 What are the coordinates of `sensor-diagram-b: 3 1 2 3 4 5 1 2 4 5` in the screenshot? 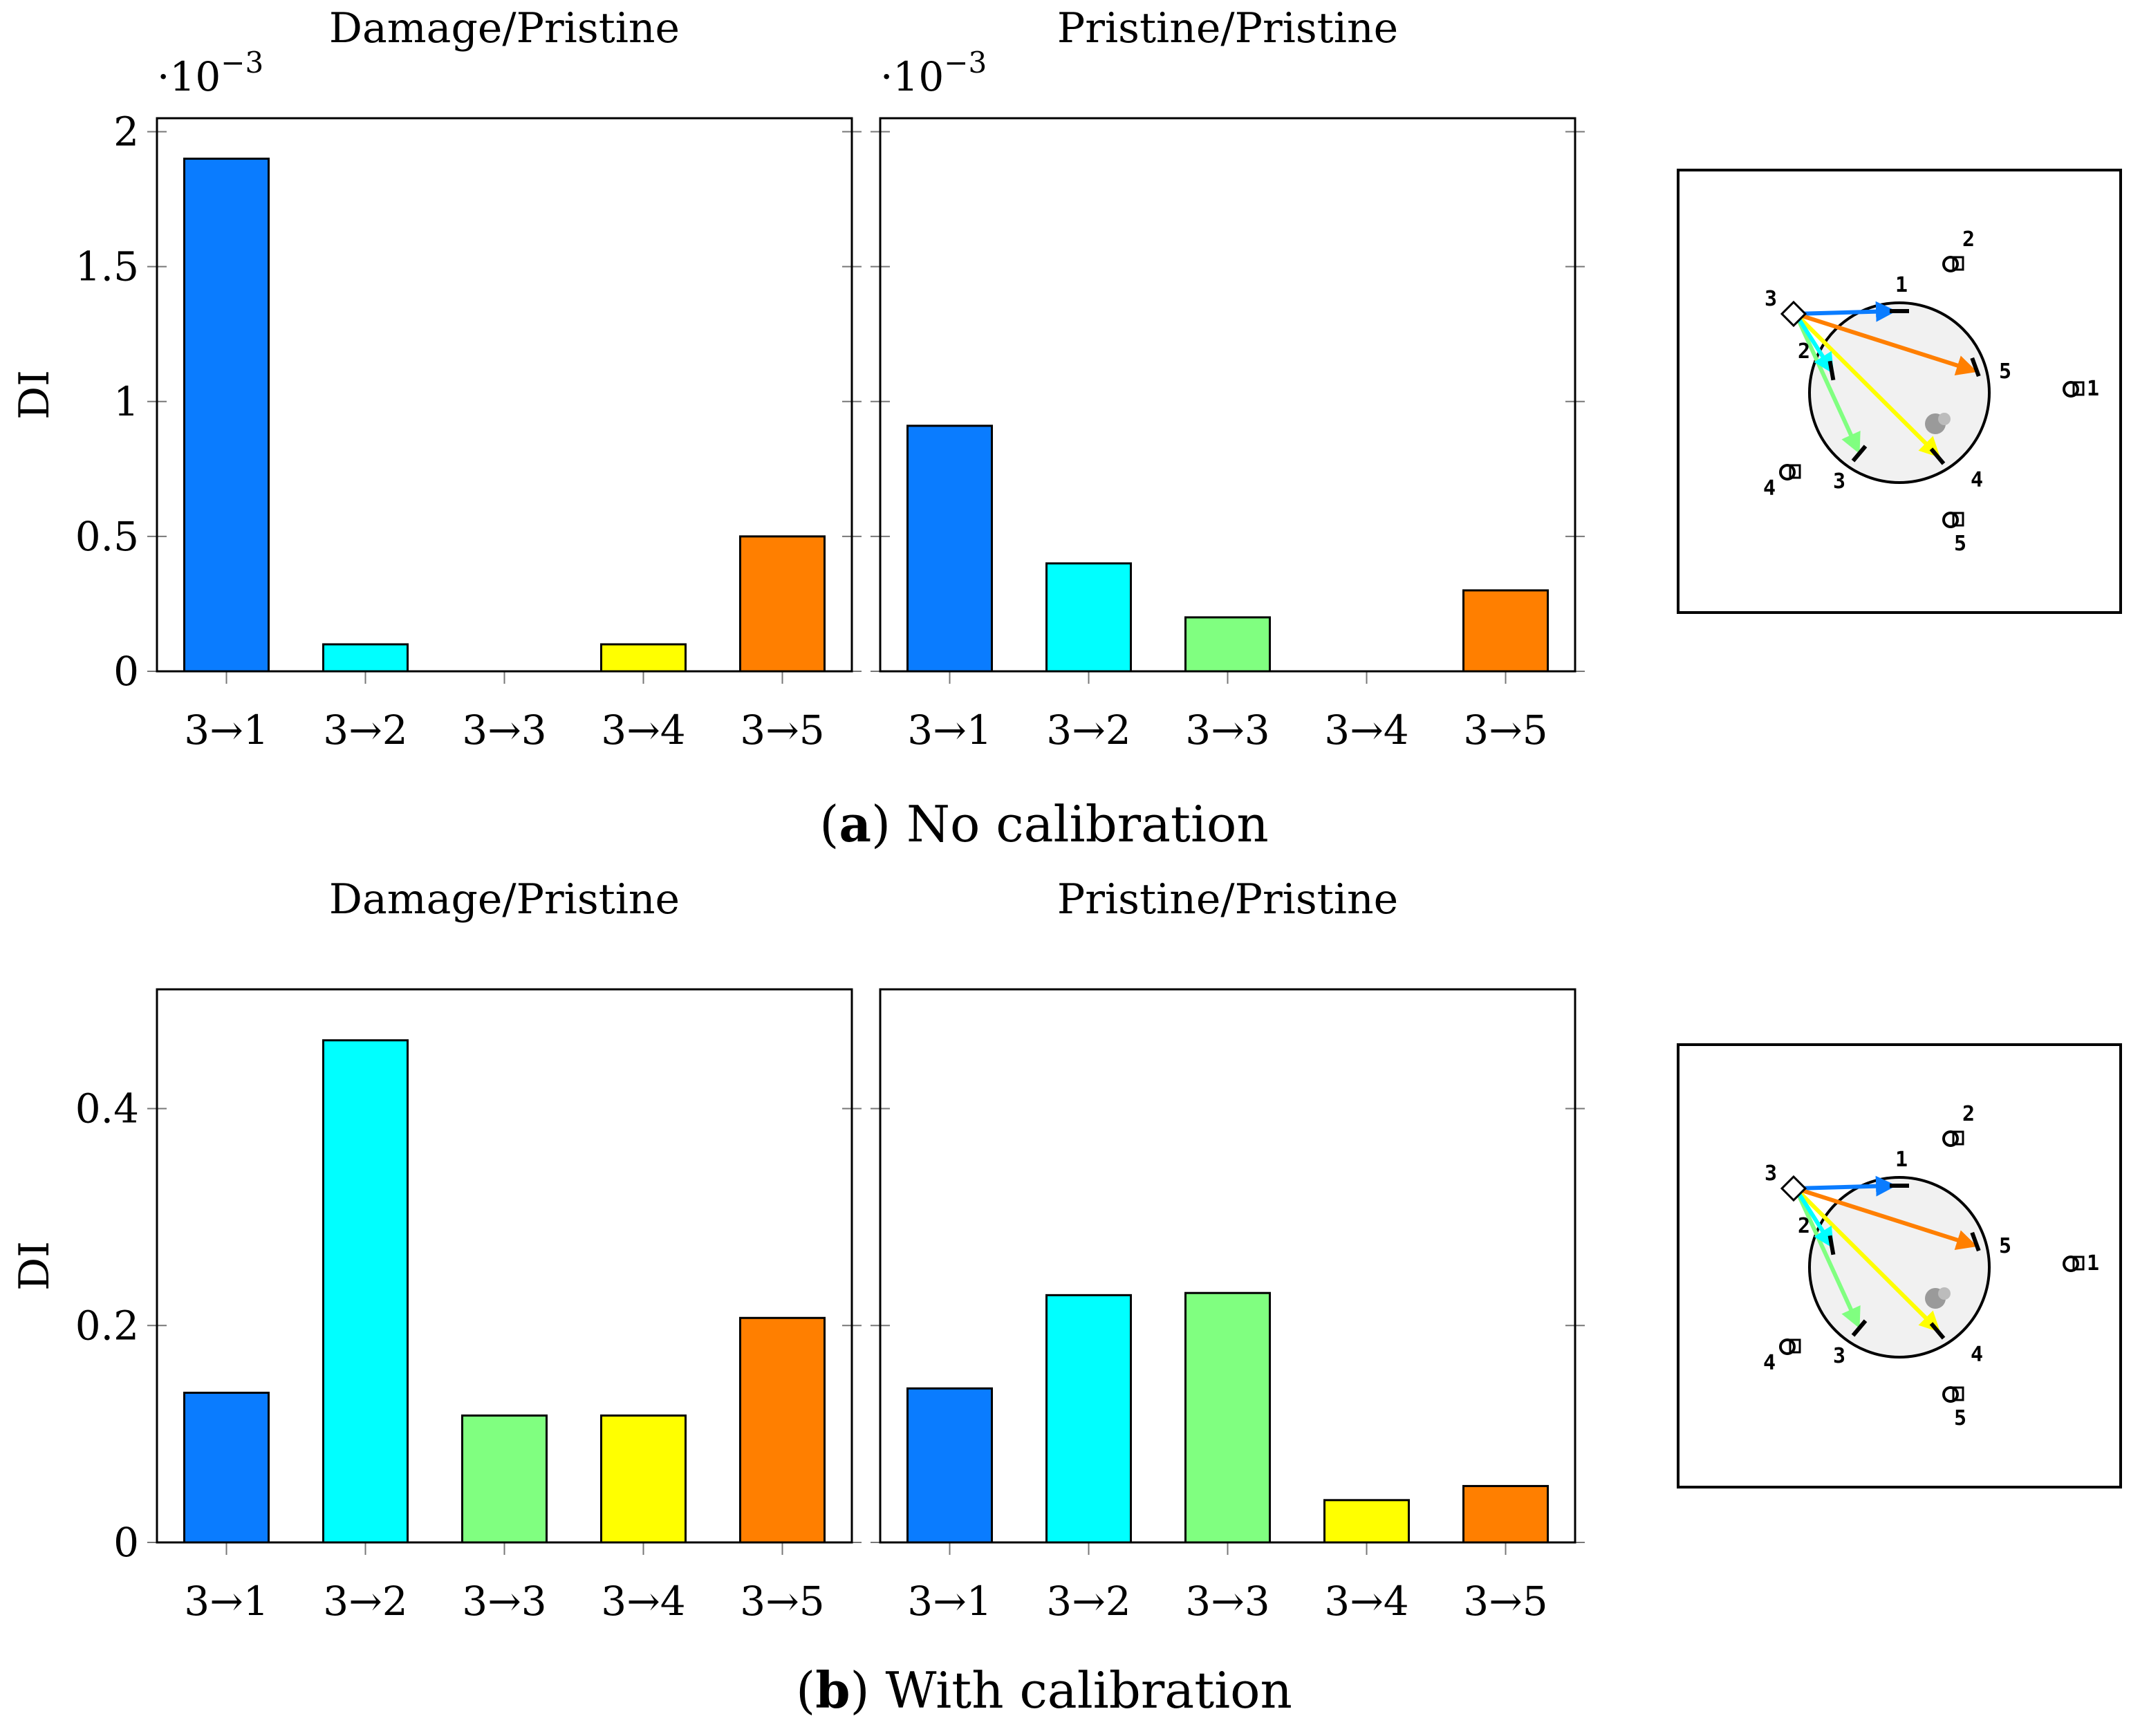 It's located at (1899, 1265).